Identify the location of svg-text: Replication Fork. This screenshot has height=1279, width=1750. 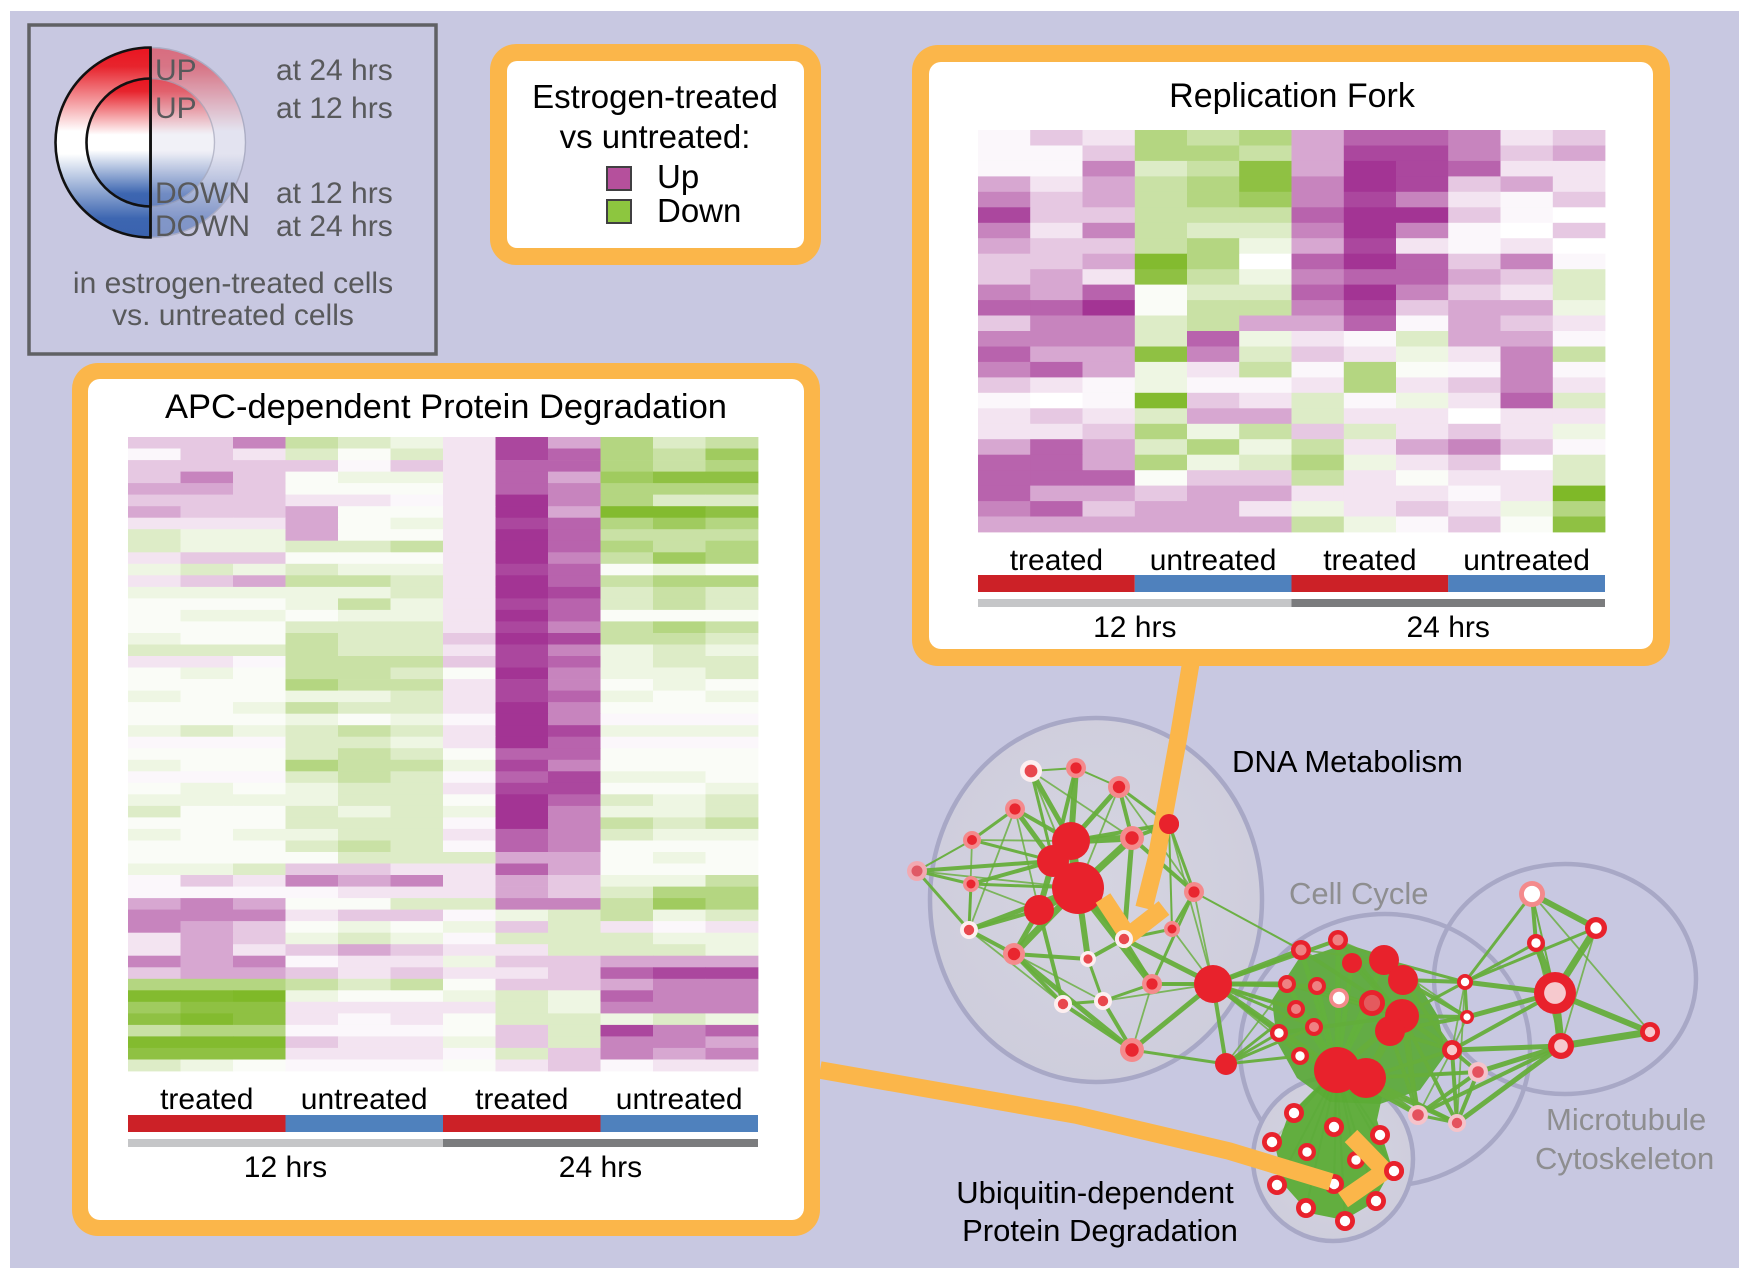
(1292, 96).